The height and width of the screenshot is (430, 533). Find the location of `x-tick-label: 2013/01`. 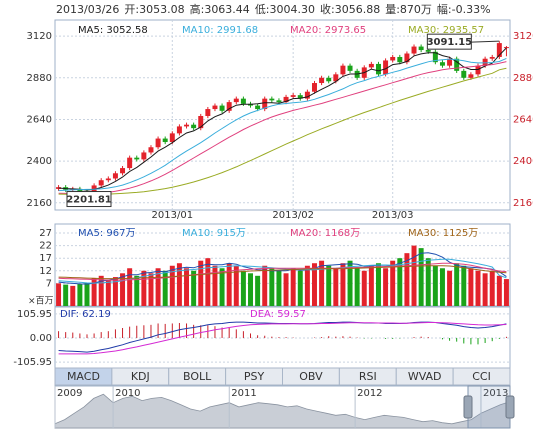

x-tick-label: 2013/01 is located at coordinates (173, 215).